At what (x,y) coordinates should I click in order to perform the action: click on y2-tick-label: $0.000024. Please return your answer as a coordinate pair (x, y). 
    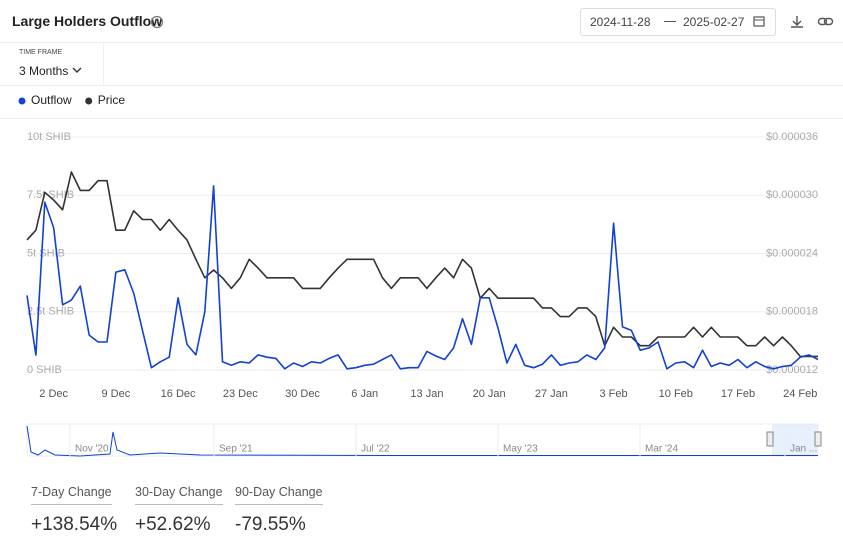
    Looking at the image, I should click on (792, 253).